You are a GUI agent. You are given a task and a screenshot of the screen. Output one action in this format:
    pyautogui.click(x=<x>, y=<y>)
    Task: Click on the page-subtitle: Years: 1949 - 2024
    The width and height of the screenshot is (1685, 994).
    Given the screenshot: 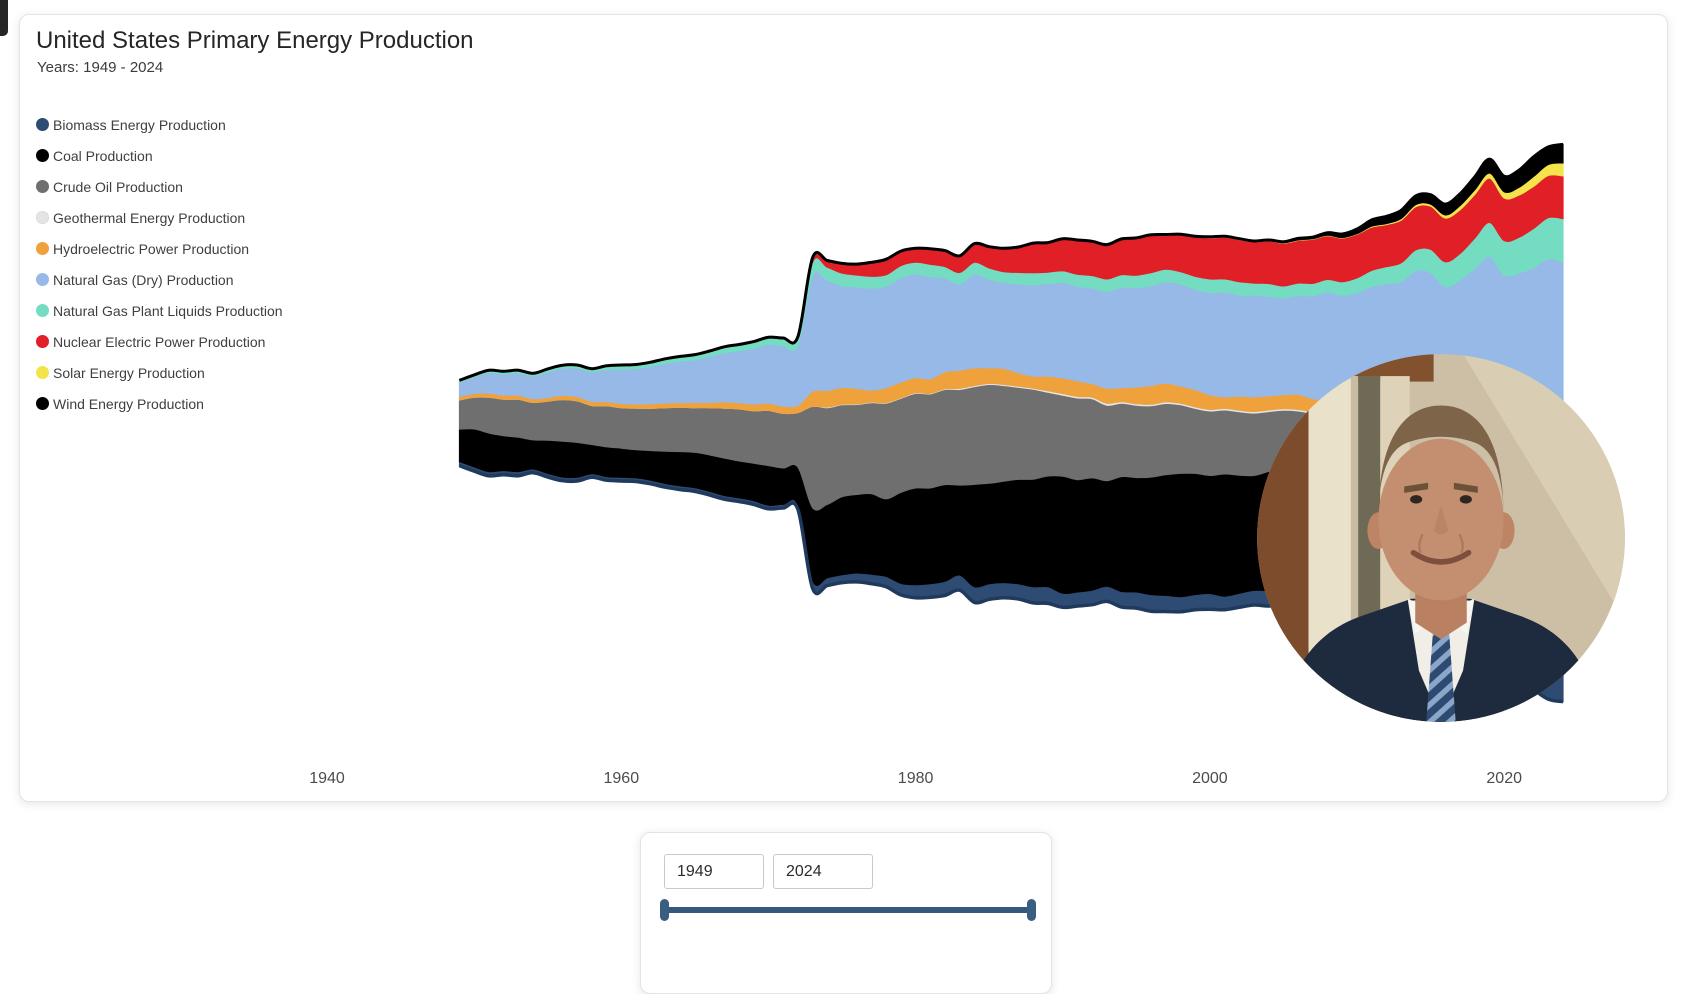 What is the action you would take?
    pyautogui.click(x=100, y=67)
    